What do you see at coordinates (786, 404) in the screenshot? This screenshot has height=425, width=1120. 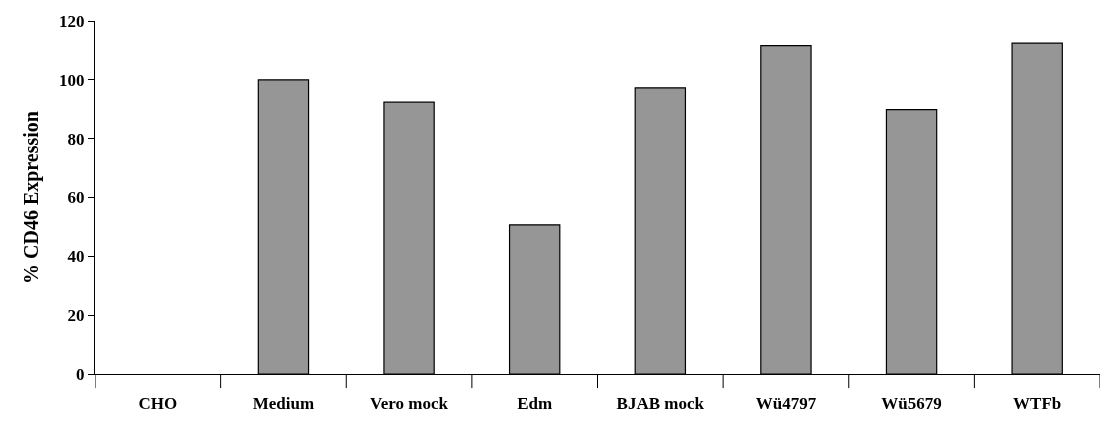 I see `x-tick-label: Wü4797` at bounding box center [786, 404].